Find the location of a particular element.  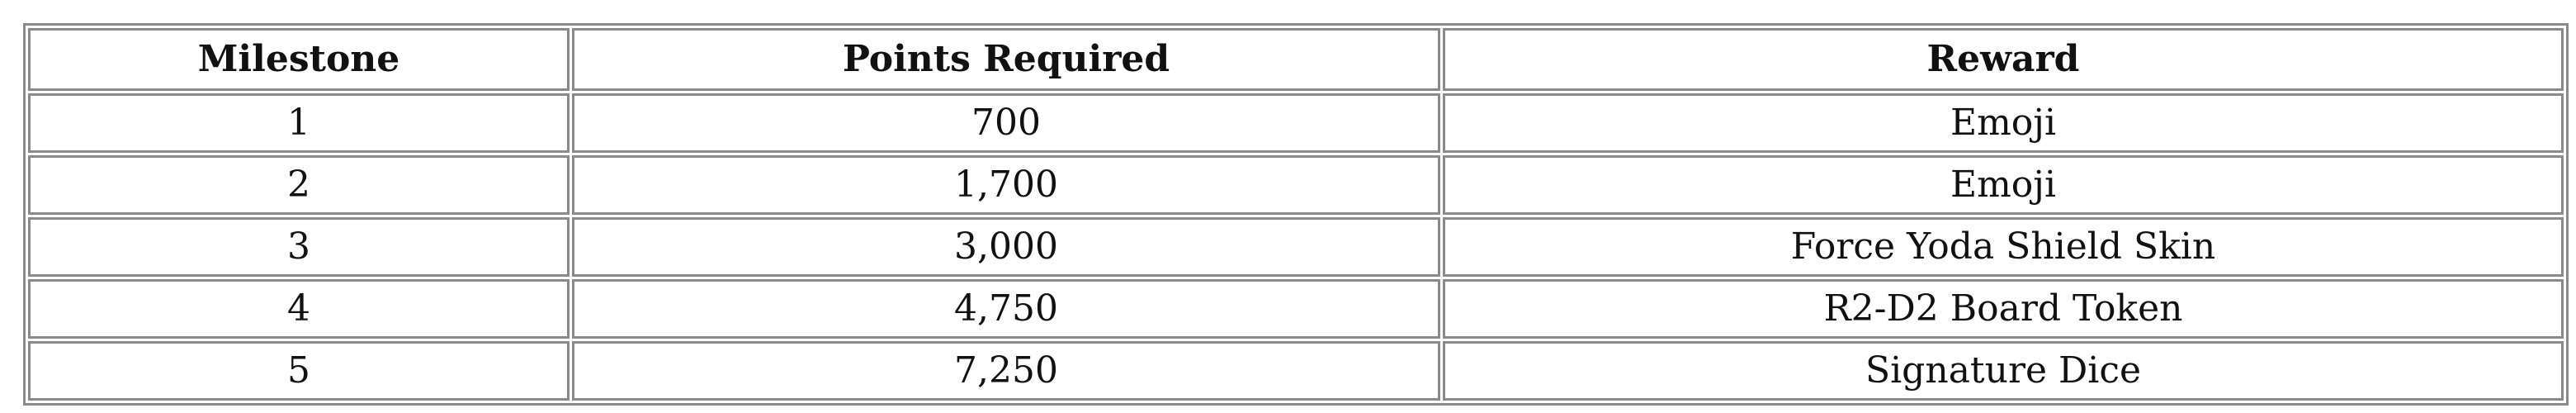

header-points-required: Points Required is located at coordinates (1006, 59).